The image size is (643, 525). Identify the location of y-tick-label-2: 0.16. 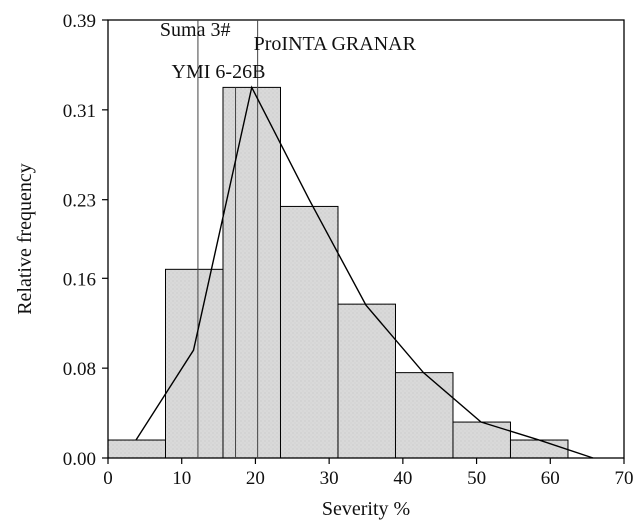
(79, 279).